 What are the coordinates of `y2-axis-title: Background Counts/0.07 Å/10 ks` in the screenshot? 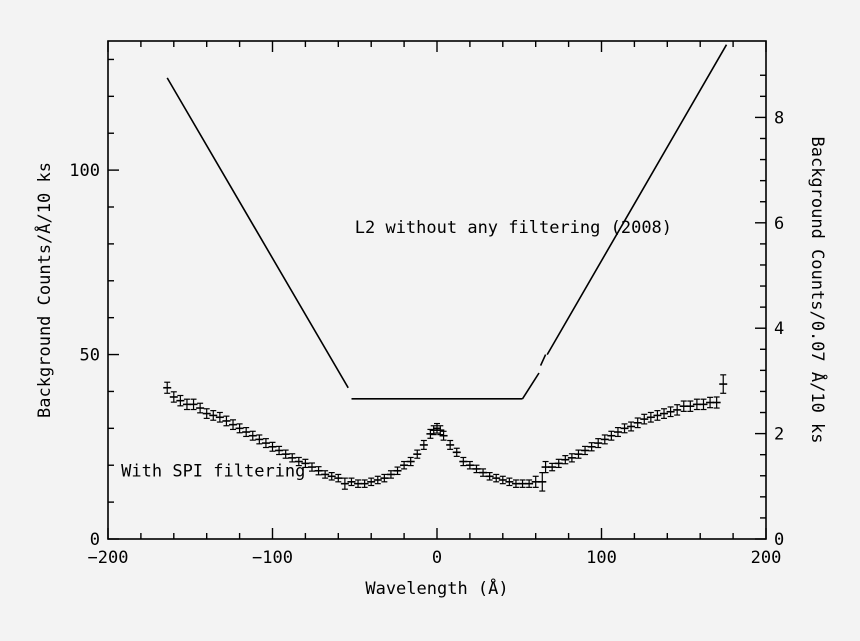 It's located at (818, 289).